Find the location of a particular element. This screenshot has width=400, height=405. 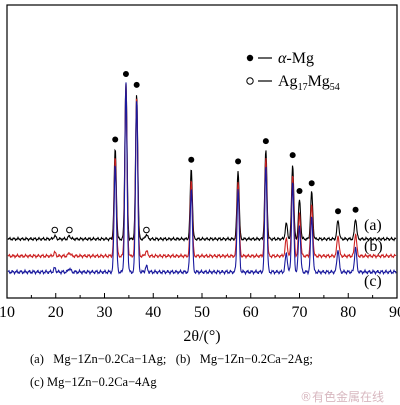

series-labels: (a) (b) (c) is located at coordinates (373, 253).